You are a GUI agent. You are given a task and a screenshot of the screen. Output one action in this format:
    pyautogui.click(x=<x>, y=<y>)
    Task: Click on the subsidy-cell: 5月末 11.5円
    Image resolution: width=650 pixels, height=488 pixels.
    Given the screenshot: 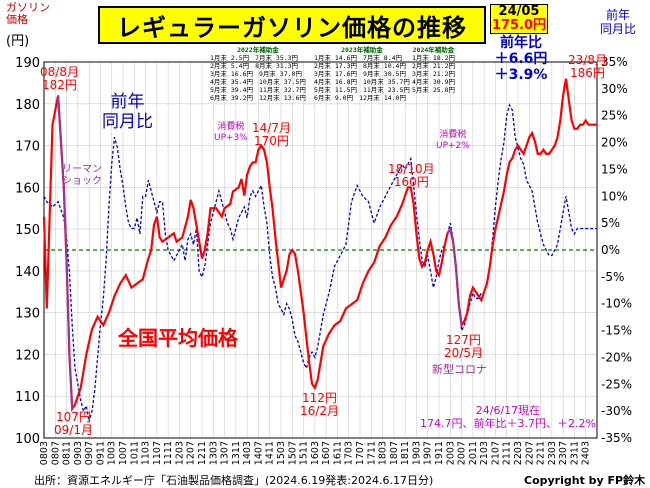 What is the action you would take?
    pyautogui.click(x=335, y=90)
    